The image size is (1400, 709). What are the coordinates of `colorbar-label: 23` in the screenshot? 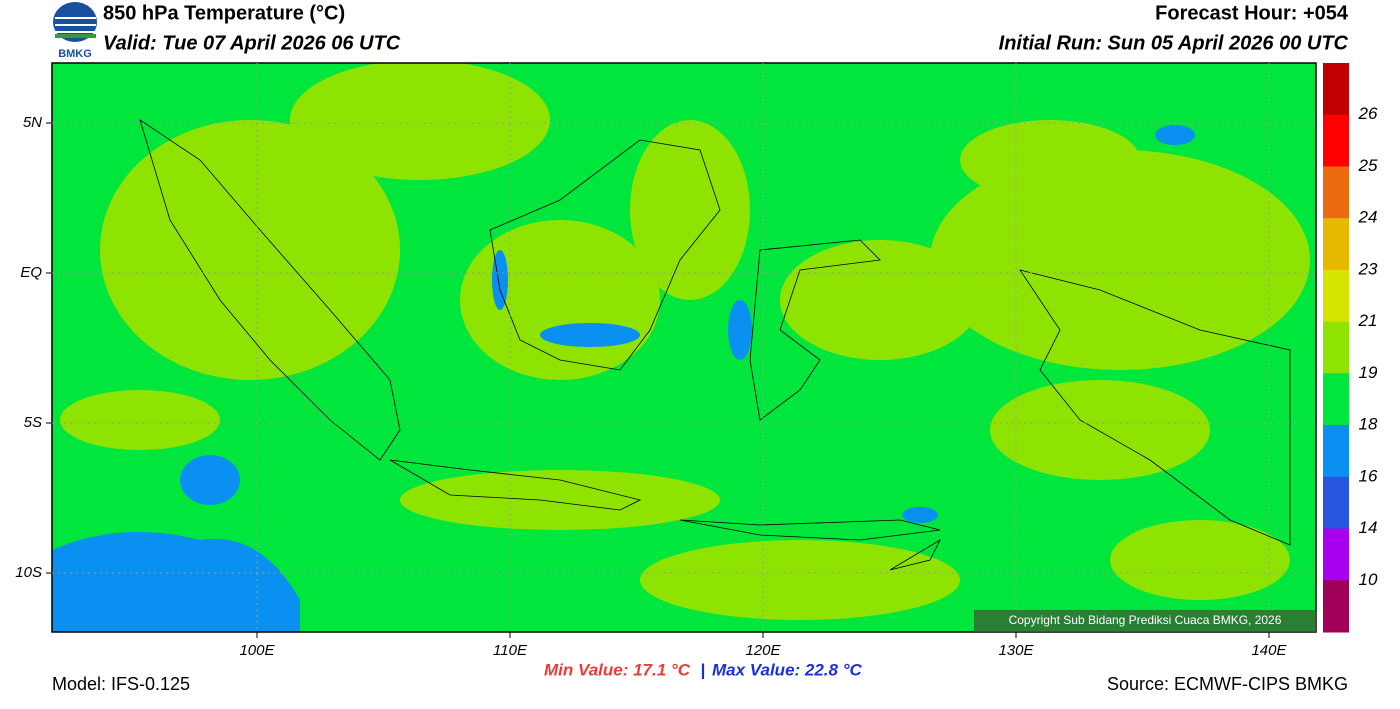 It's located at (1368, 268).